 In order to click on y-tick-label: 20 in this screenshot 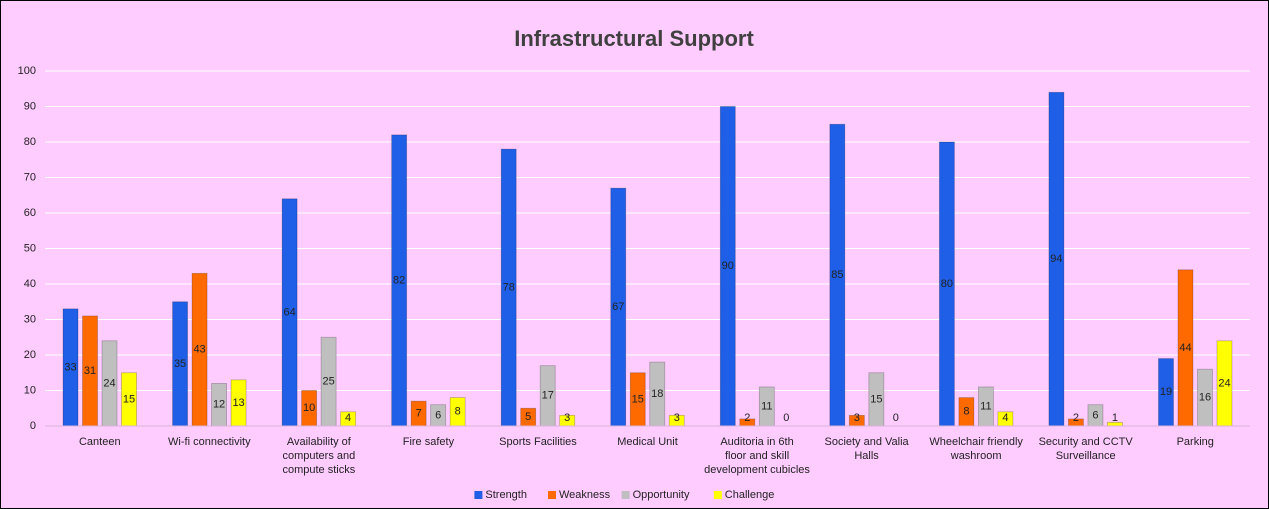, I will do `click(30, 355)`.